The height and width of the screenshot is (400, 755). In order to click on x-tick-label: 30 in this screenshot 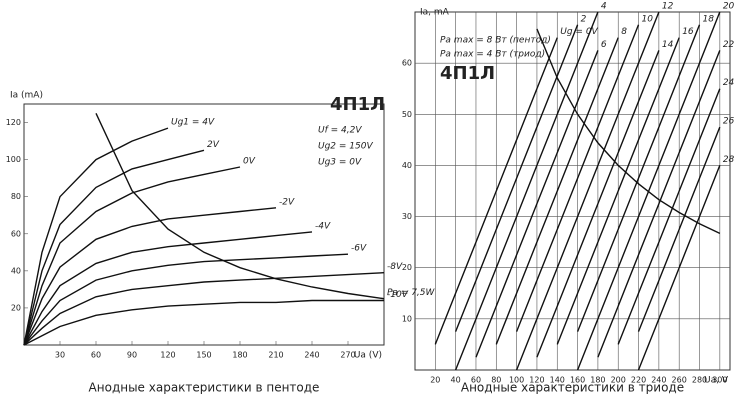, I will do `click(60, 355)`.